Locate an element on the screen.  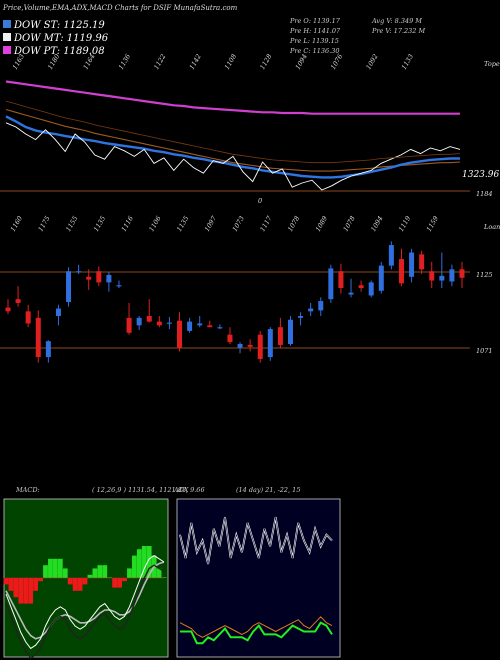
adx-di-minus-line is located at coordinates (256, 627).